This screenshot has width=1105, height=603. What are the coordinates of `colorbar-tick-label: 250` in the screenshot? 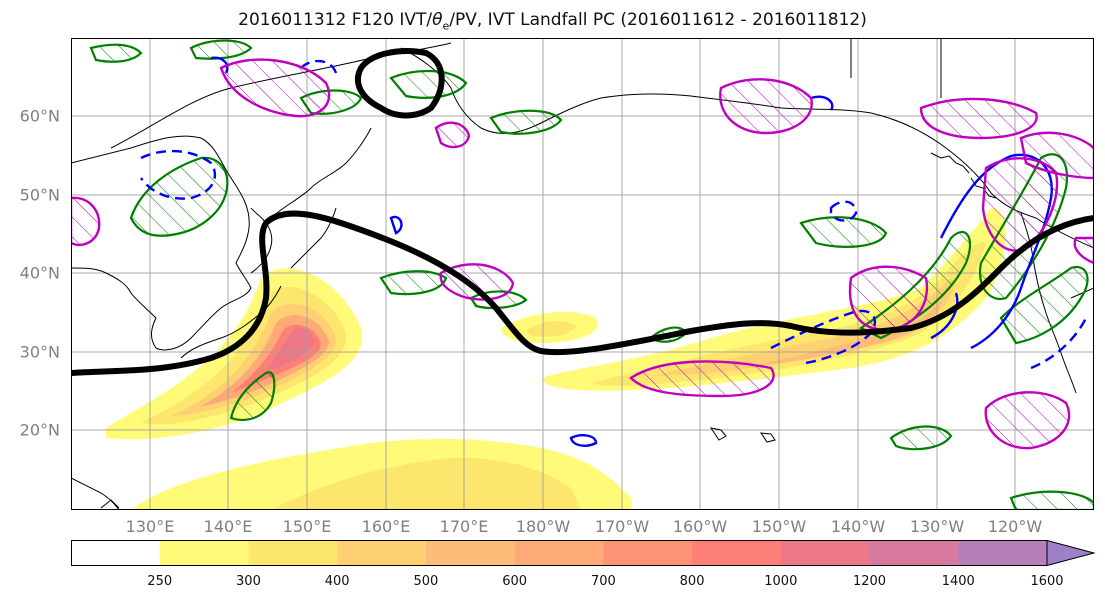 It's located at (160, 581).